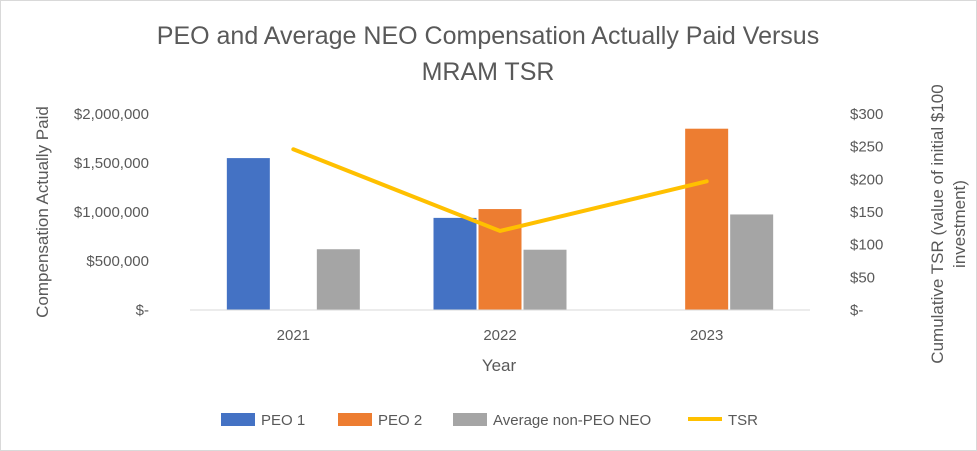 This screenshot has height=451, width=977. What do you see at coordinates (500, 190) in the screenshot?
I see `tsr-line` at bounding box center [500, 190].